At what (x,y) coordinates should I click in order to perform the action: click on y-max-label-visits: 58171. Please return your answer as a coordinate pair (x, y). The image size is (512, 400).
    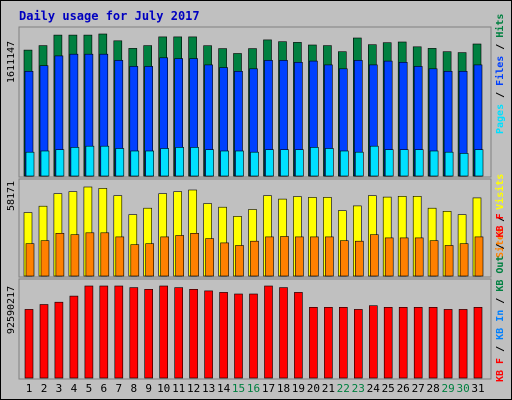
    Looking at the image, I should click on (11, 196).